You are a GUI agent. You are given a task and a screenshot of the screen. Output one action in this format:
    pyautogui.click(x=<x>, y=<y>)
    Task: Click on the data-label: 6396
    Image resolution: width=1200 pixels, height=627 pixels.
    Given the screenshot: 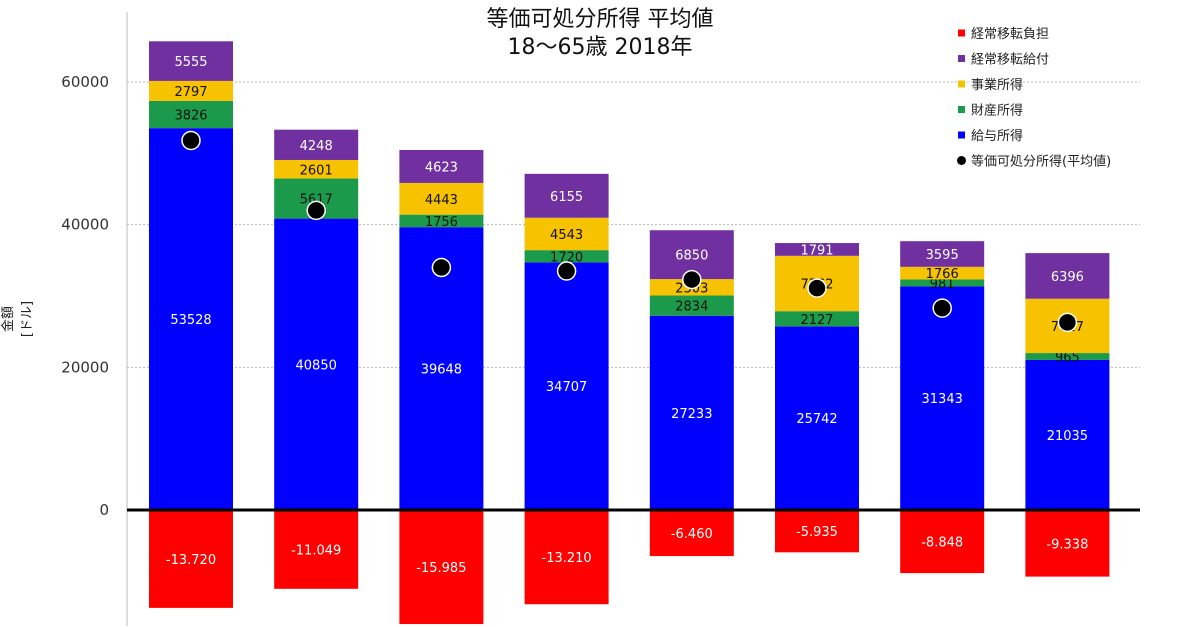 What is the action you would take?
    pyautogui.click(x=1067, y=277)
    